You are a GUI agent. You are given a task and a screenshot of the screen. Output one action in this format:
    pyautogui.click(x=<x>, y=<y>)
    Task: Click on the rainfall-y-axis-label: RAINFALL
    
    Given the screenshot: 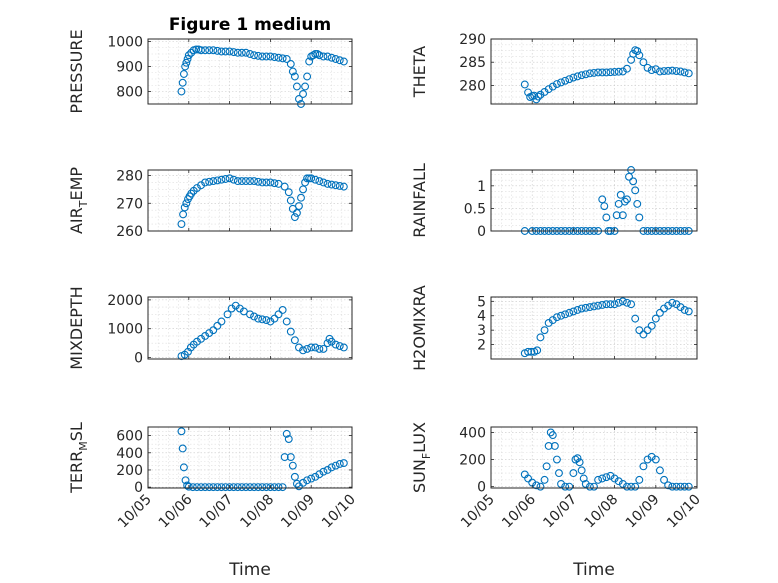 What is the action you would take?
    pyautogui.click(x=419, y=200)
    